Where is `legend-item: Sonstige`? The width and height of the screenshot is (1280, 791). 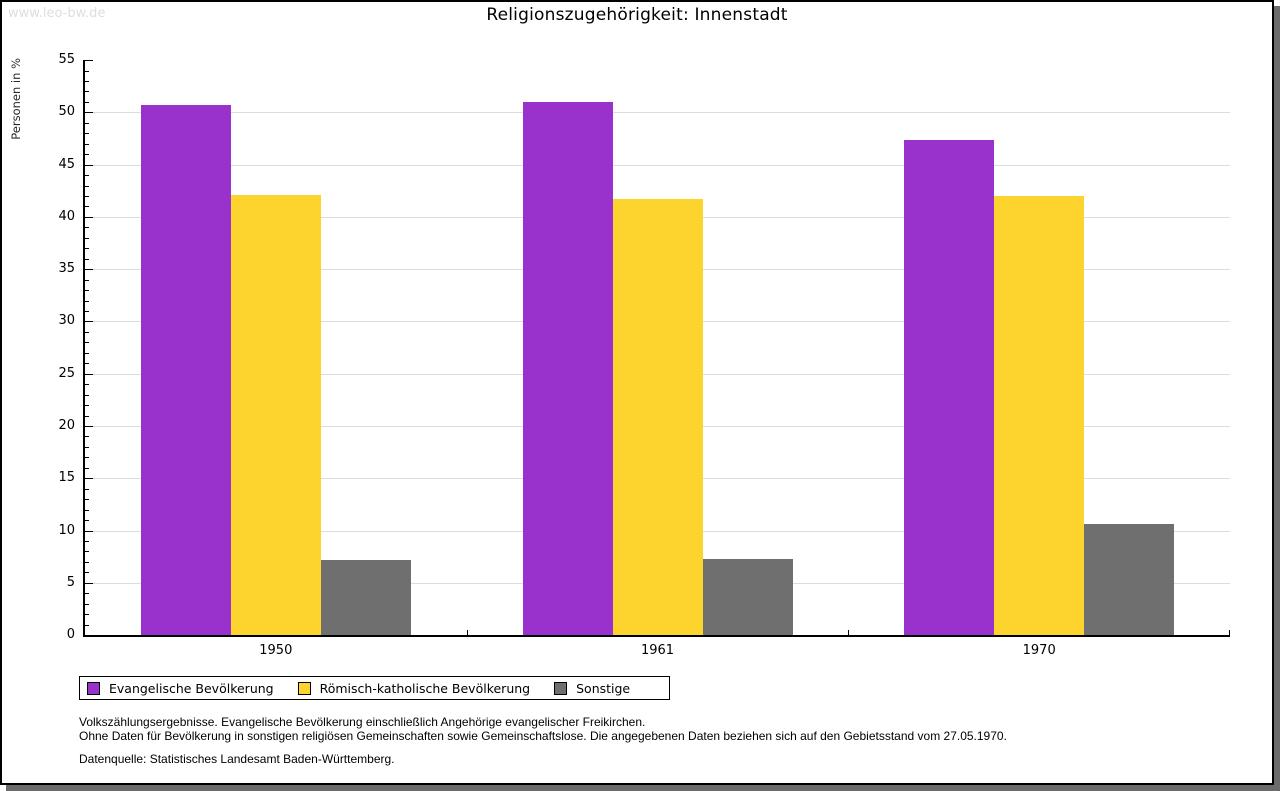 legend-item: Sonstige is located at coordinates (592, 688).